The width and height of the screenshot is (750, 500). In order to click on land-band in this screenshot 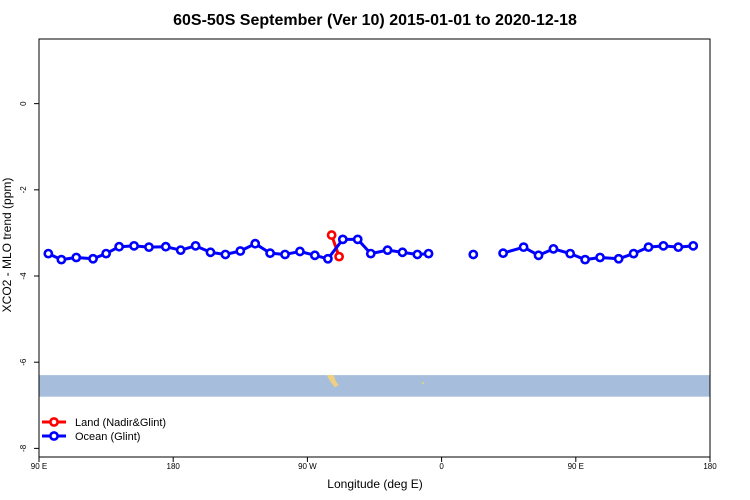, I will do `click(374, 386)`.